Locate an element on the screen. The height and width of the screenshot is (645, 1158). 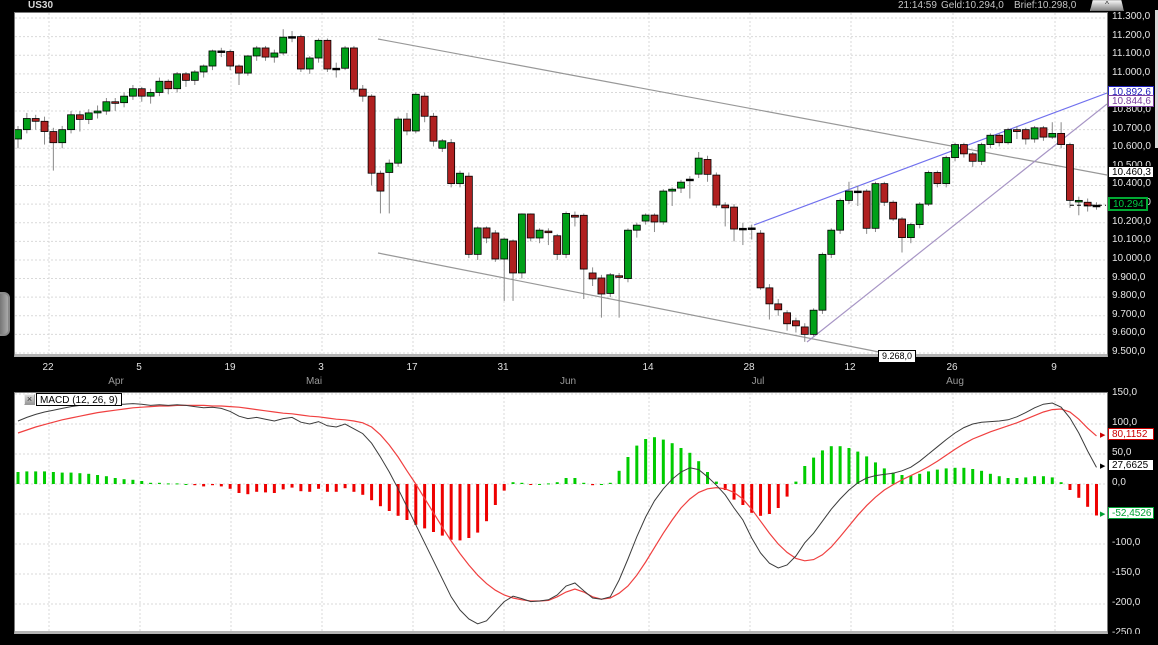
macd-axis-label: 50,0 is located at coordinates (1122, 452).